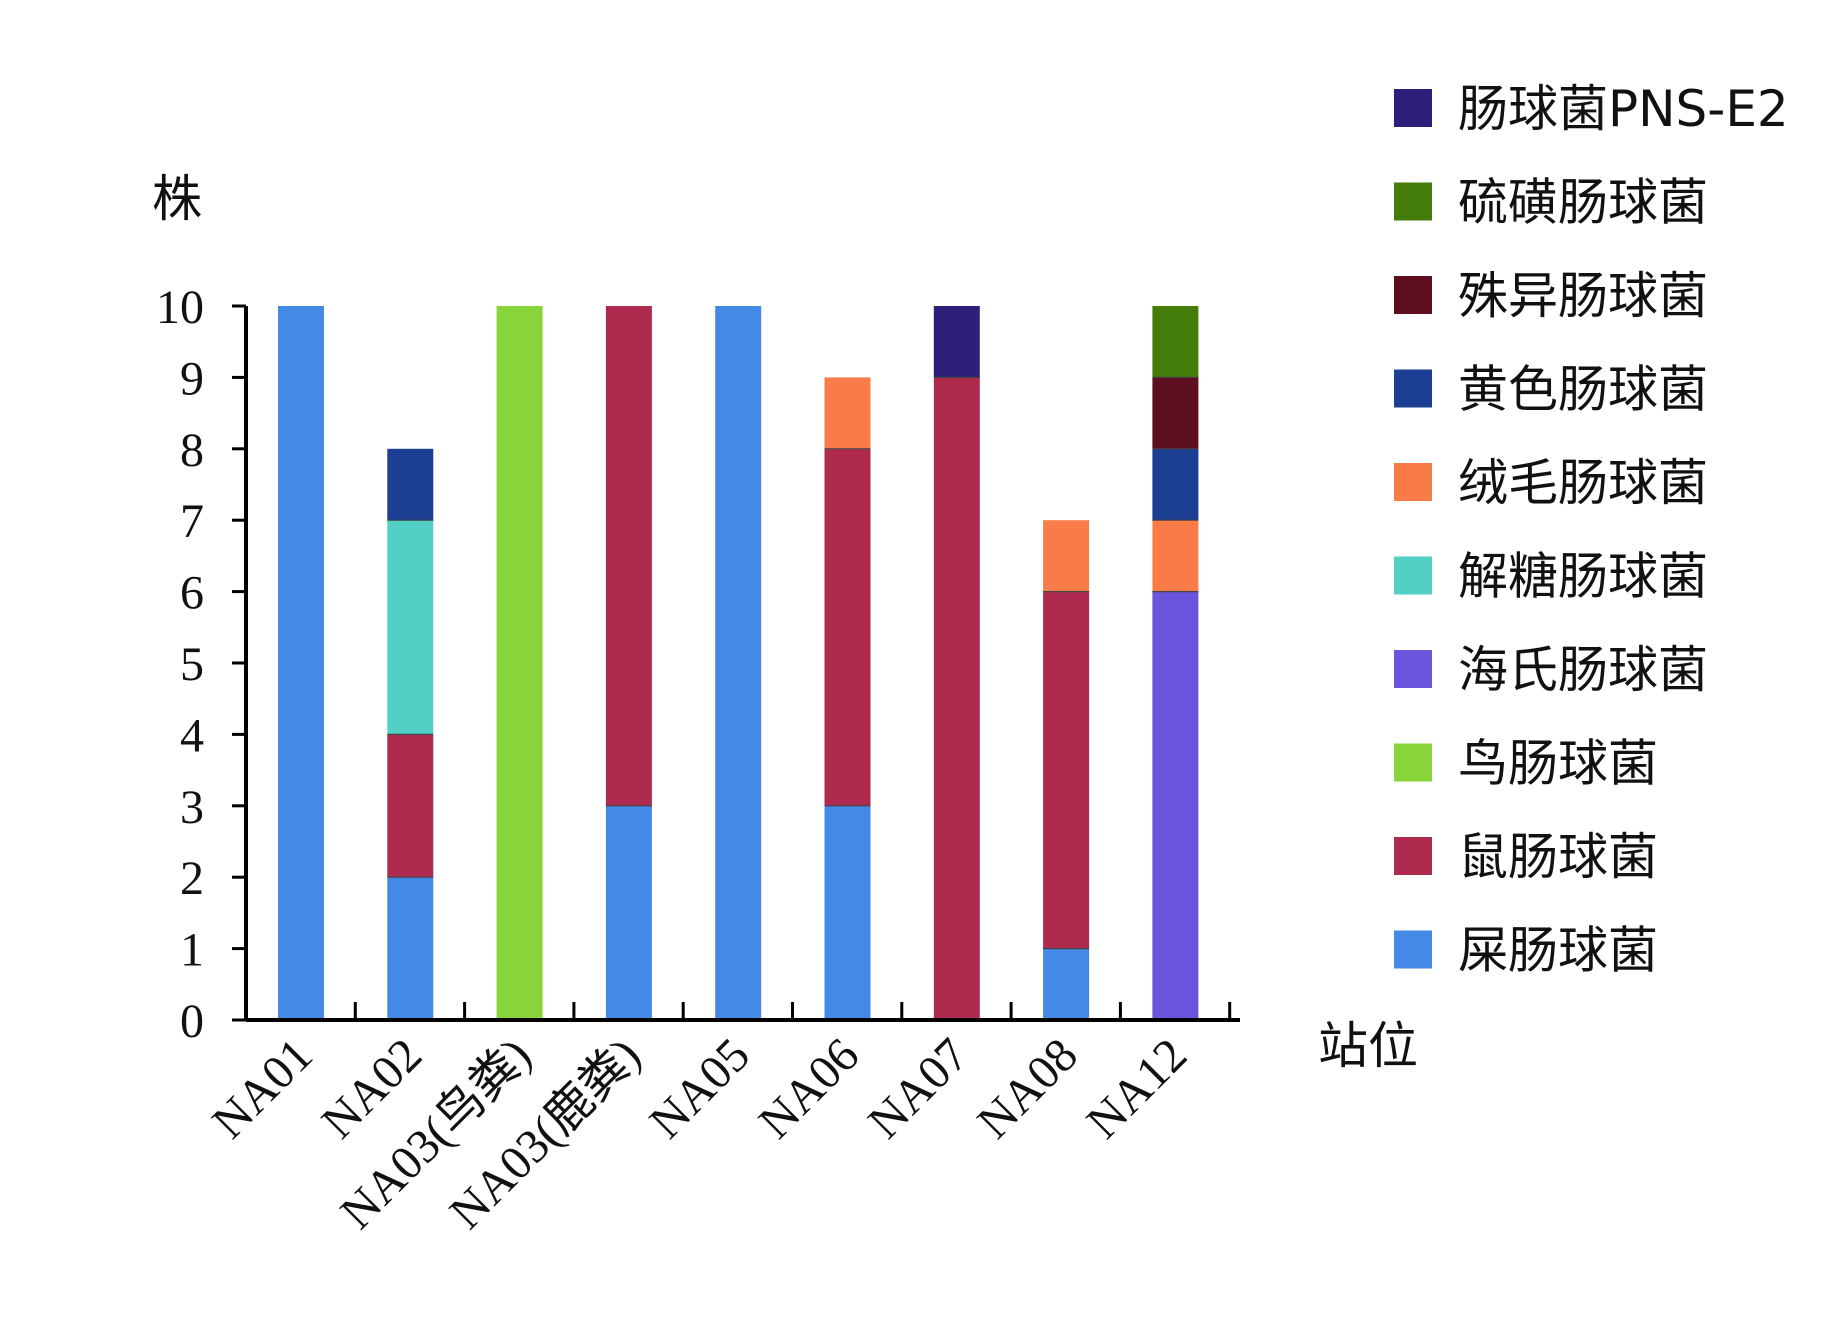  What do you see at coordinates (1583, 390) in the screenshot?
I see `legend-label: 黄色肠球菌` at bounding box center [1583, 390].